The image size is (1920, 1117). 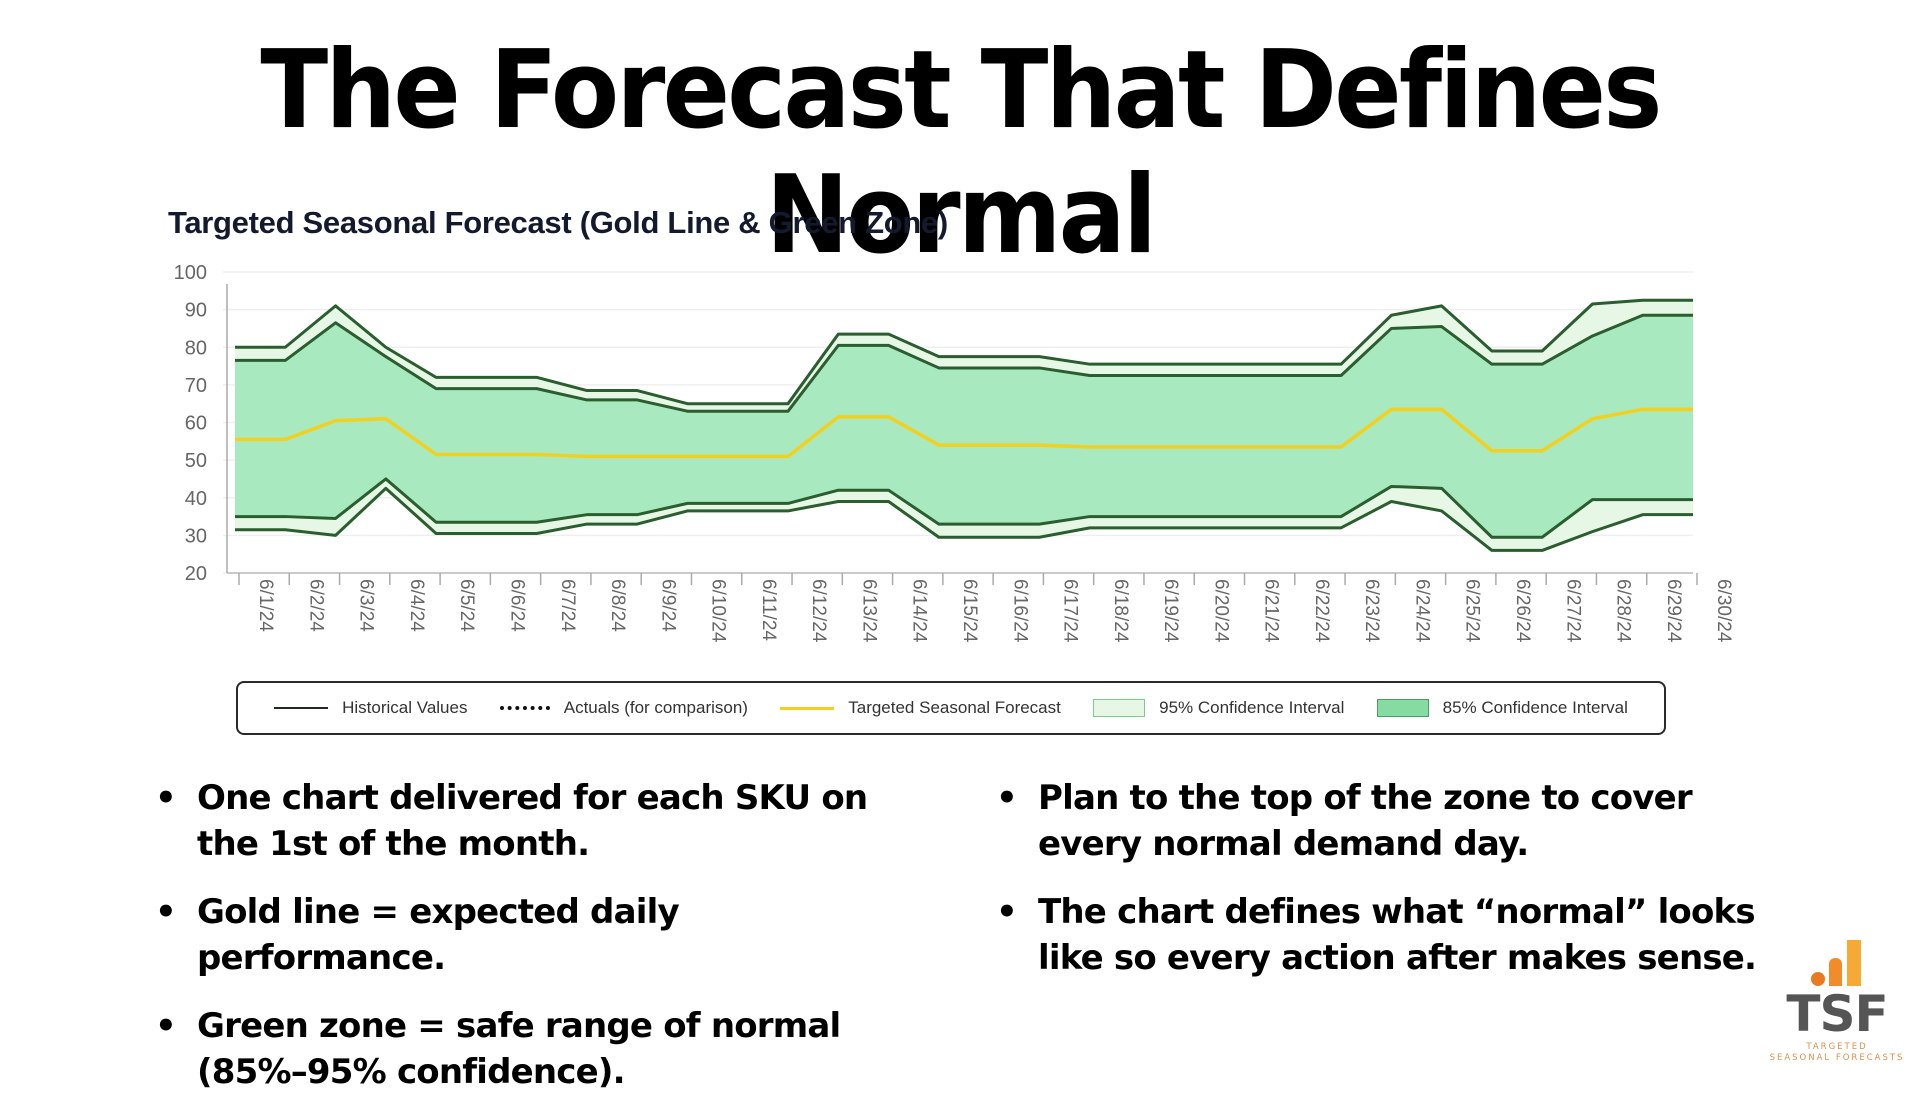 I want to click on dotted-line-swatch-icon, so click(x=524, y=708).